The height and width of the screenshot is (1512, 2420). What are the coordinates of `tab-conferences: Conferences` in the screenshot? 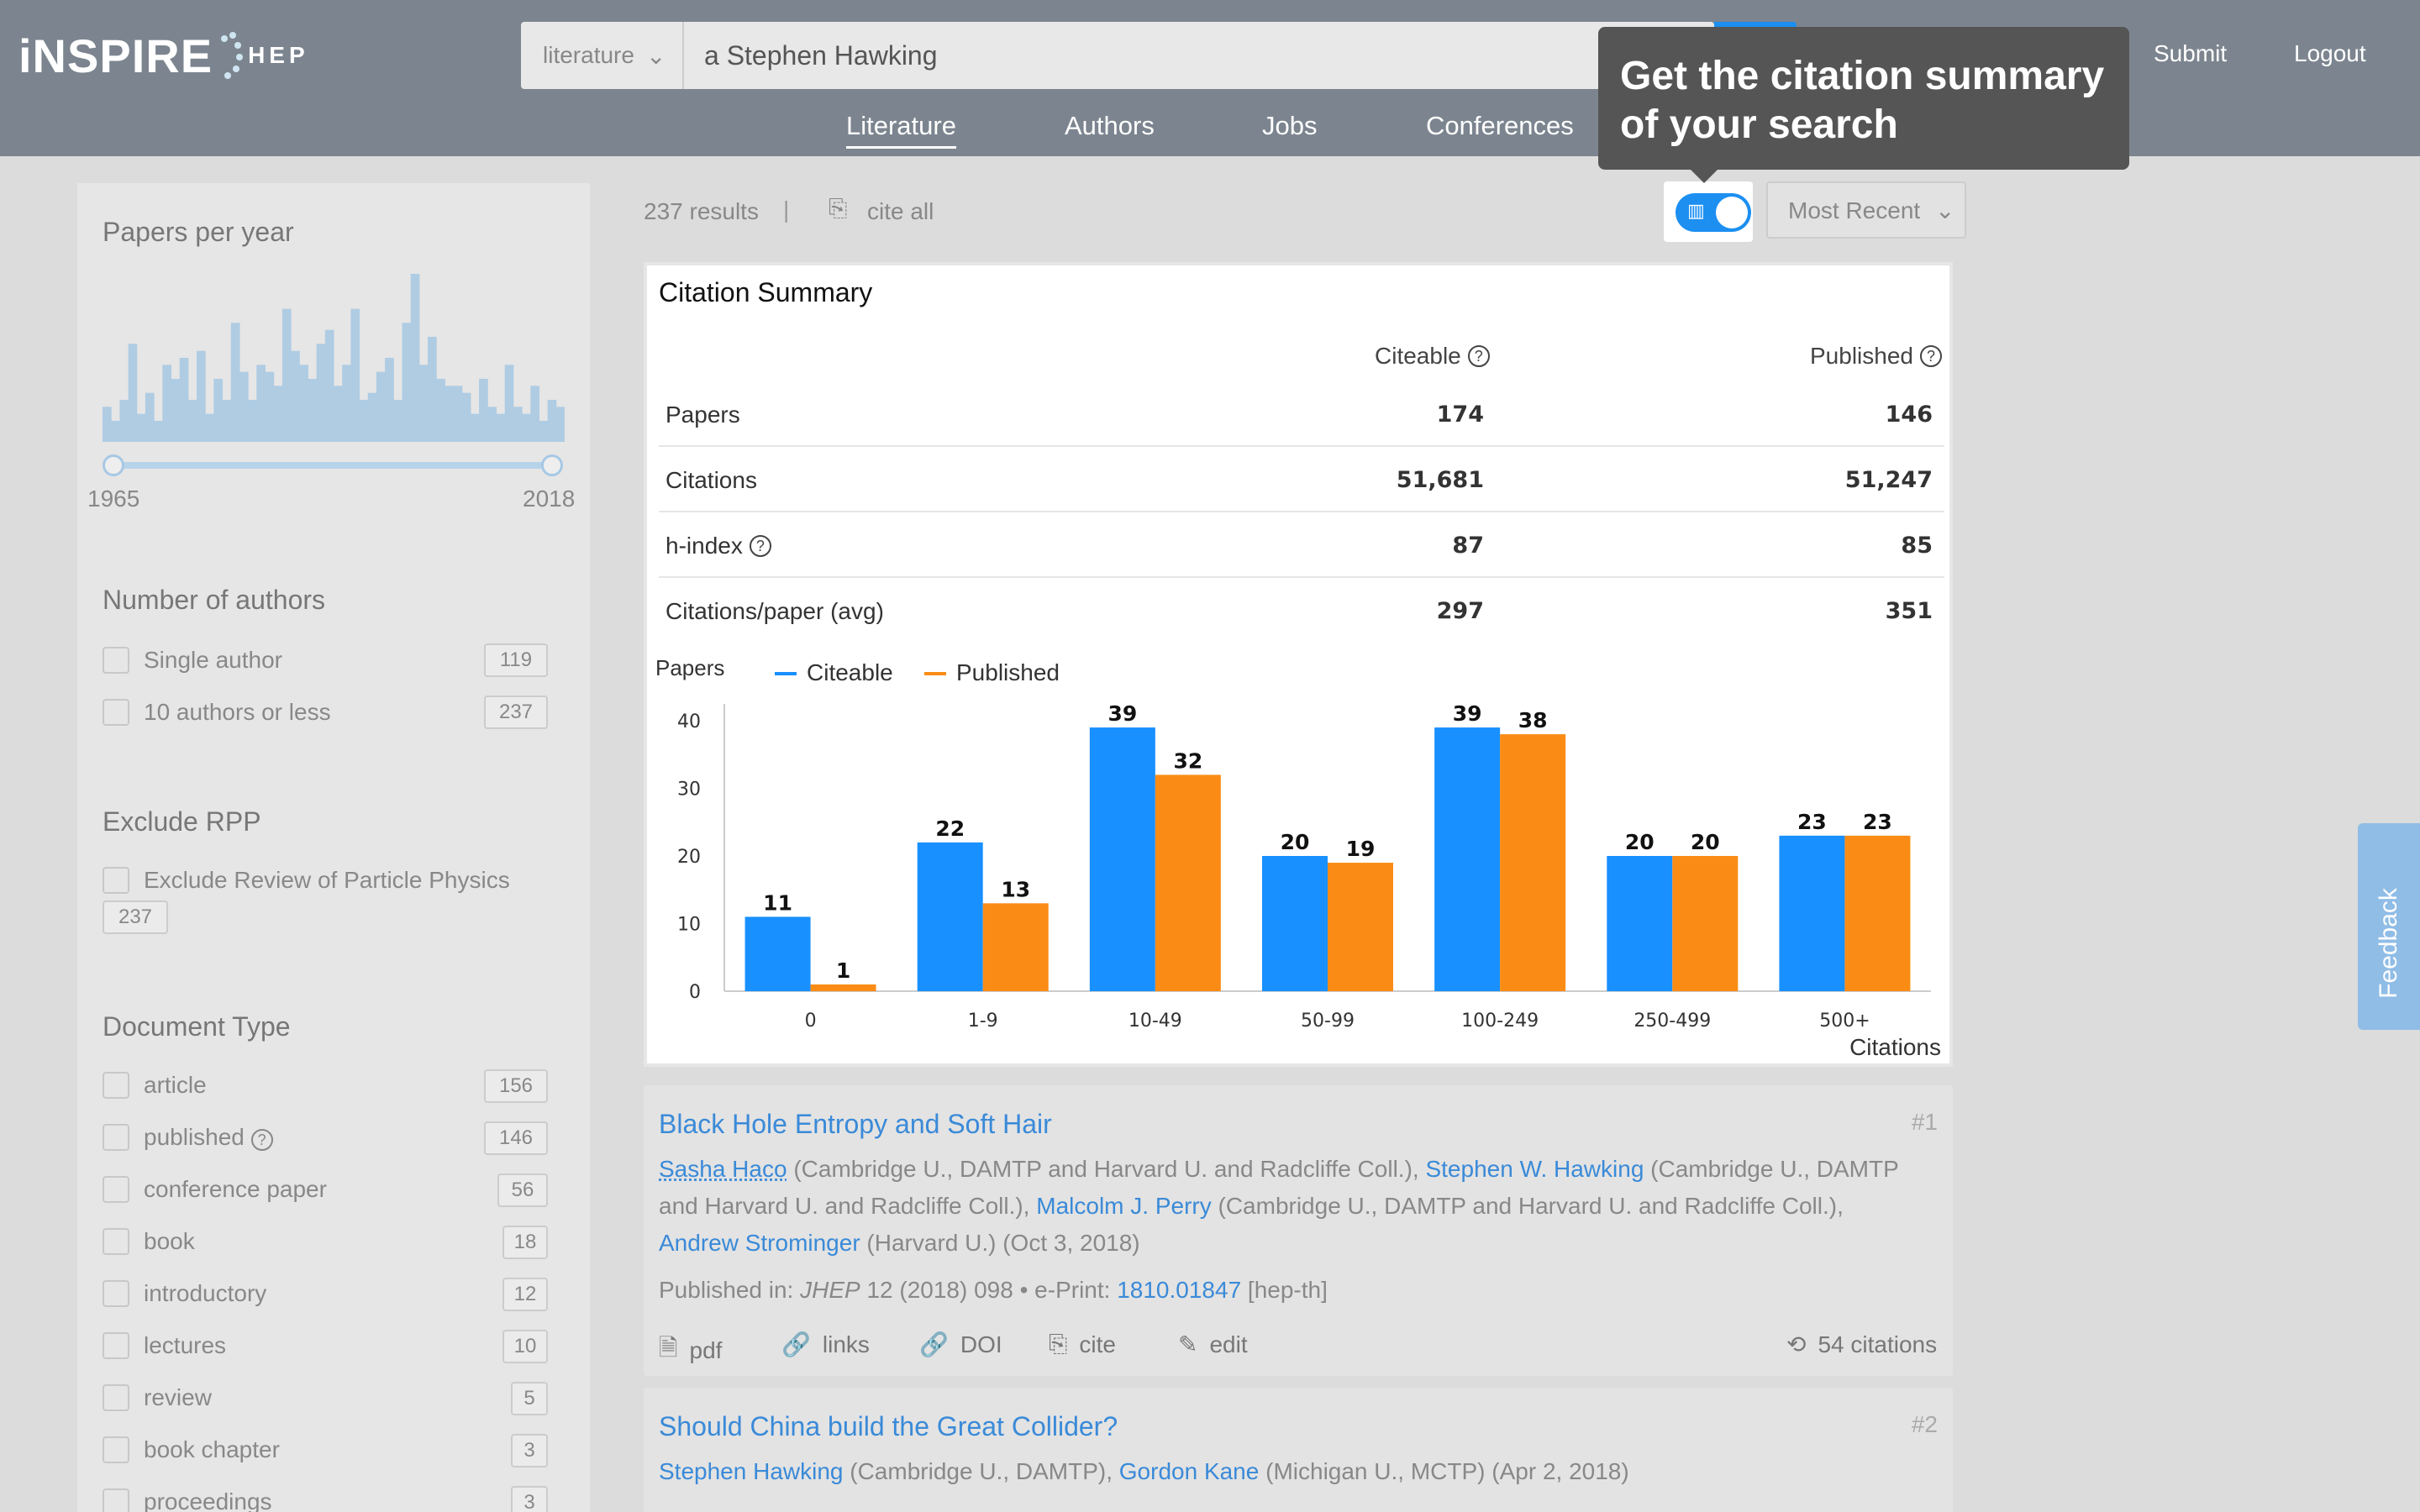 It's located at (1500, 125).